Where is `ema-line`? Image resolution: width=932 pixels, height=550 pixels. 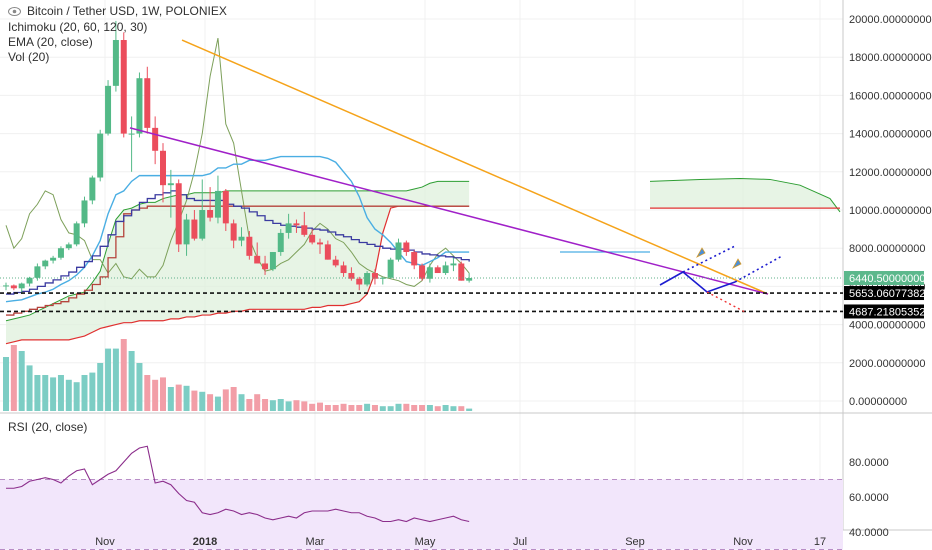 ema-line is located at coordinates (238, 242).